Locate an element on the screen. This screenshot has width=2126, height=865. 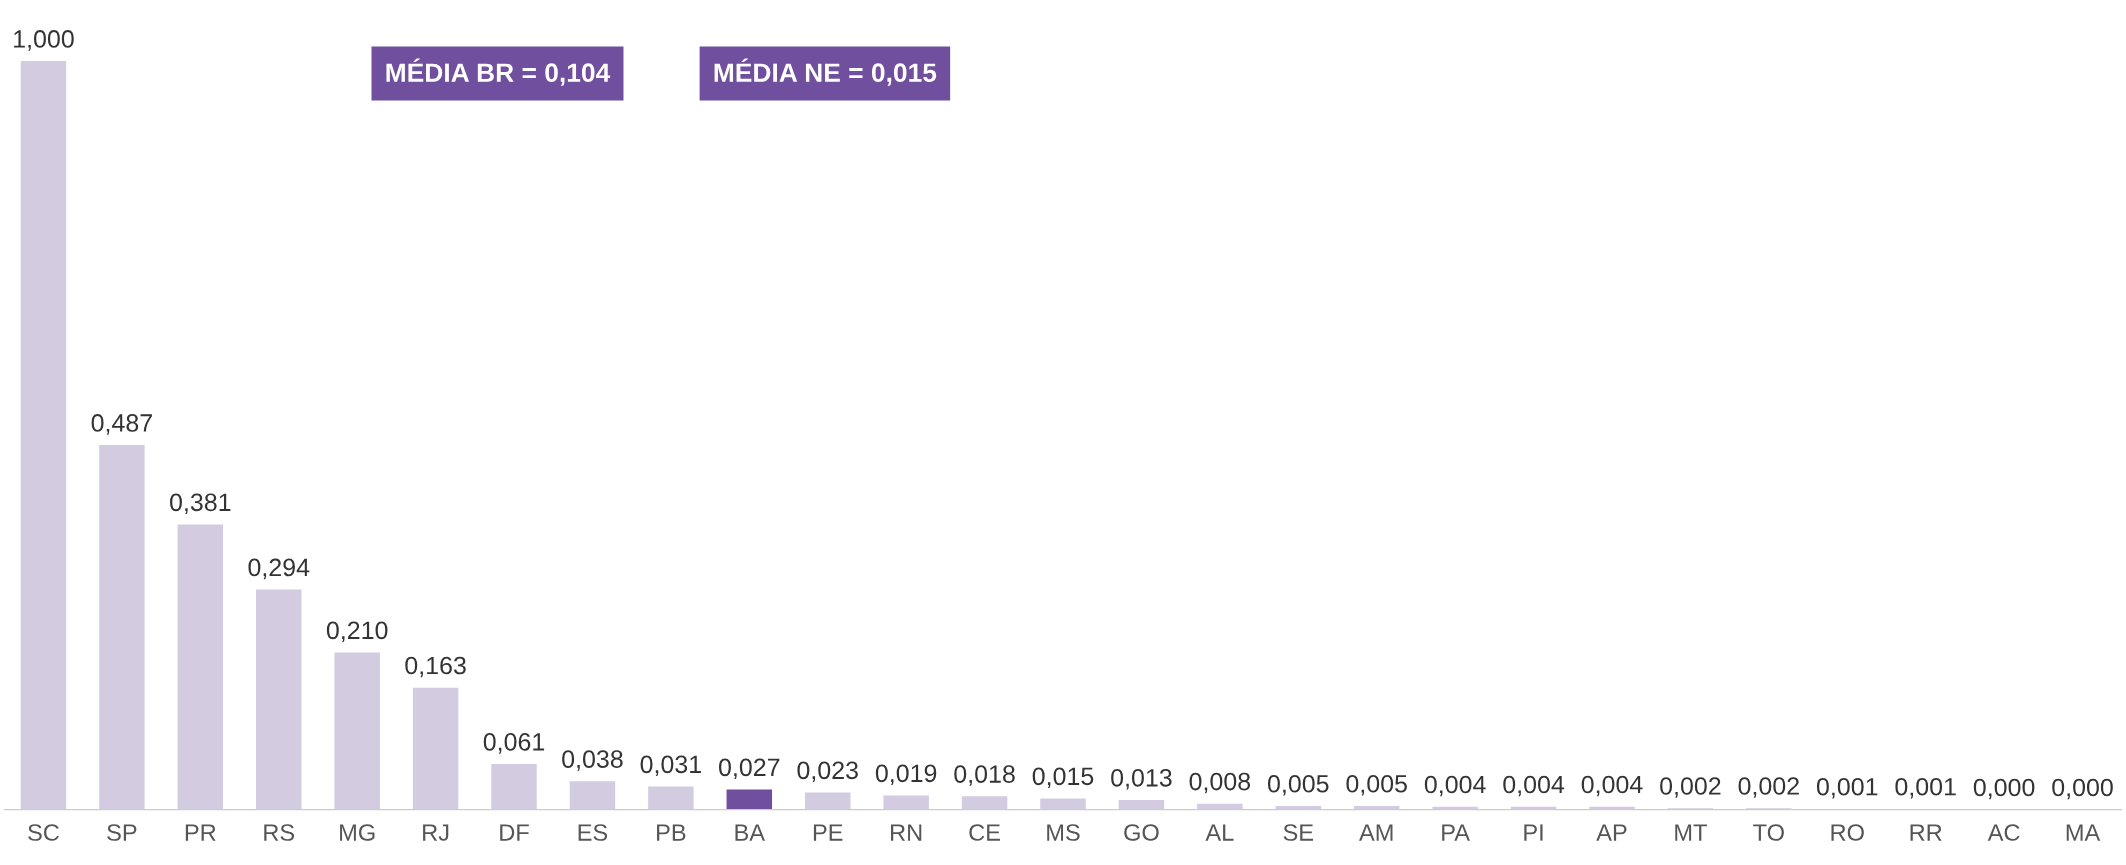
x-tick-label: AP is located at coordinates (1611, 832).